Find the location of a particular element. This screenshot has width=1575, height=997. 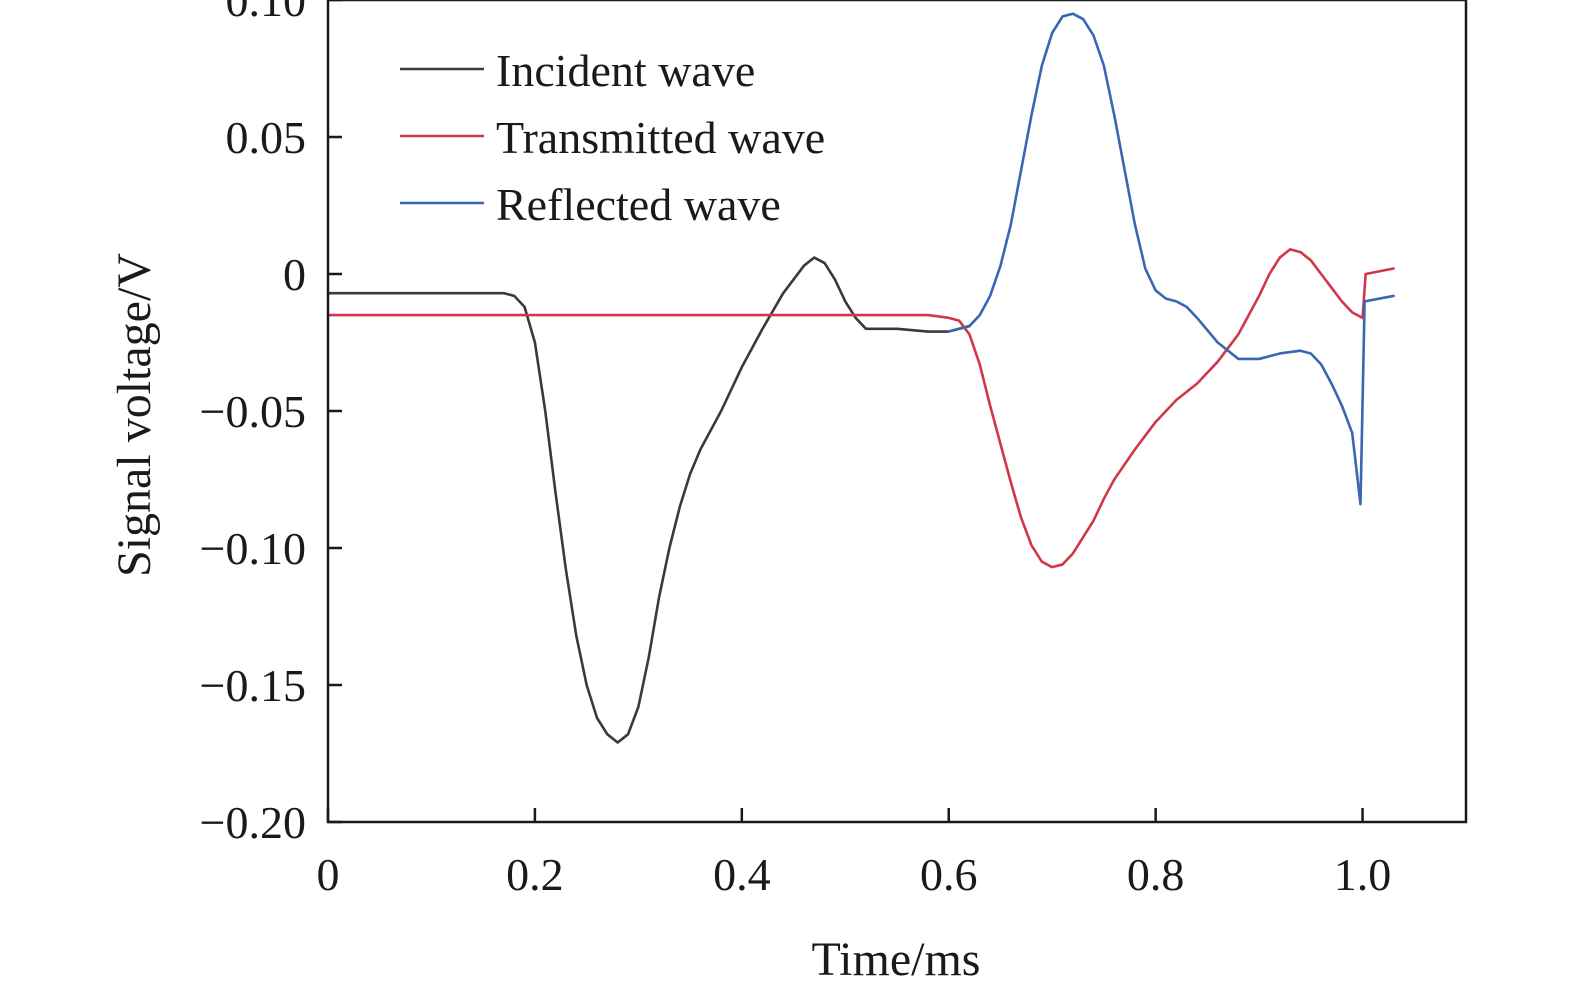

x-tick-label: 1.0 is located at coordinates (1363, 874).